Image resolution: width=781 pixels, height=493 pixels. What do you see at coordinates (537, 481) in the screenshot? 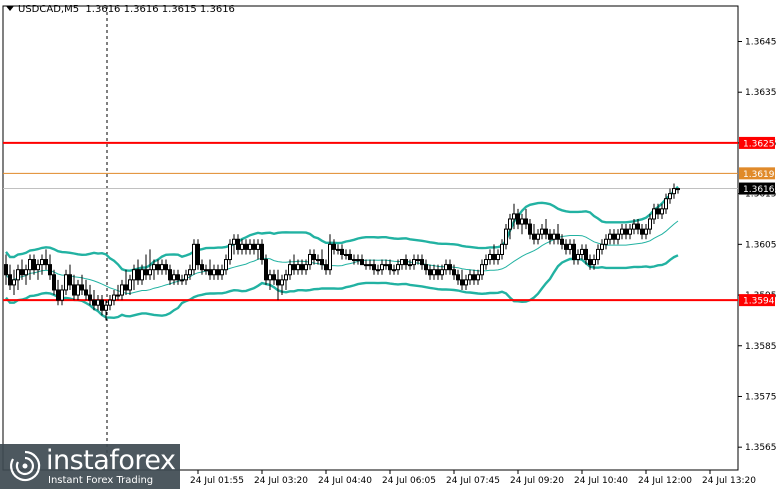
I see `time-tick-label: 24 Jul 09:20` at bounding box center [537, 481].